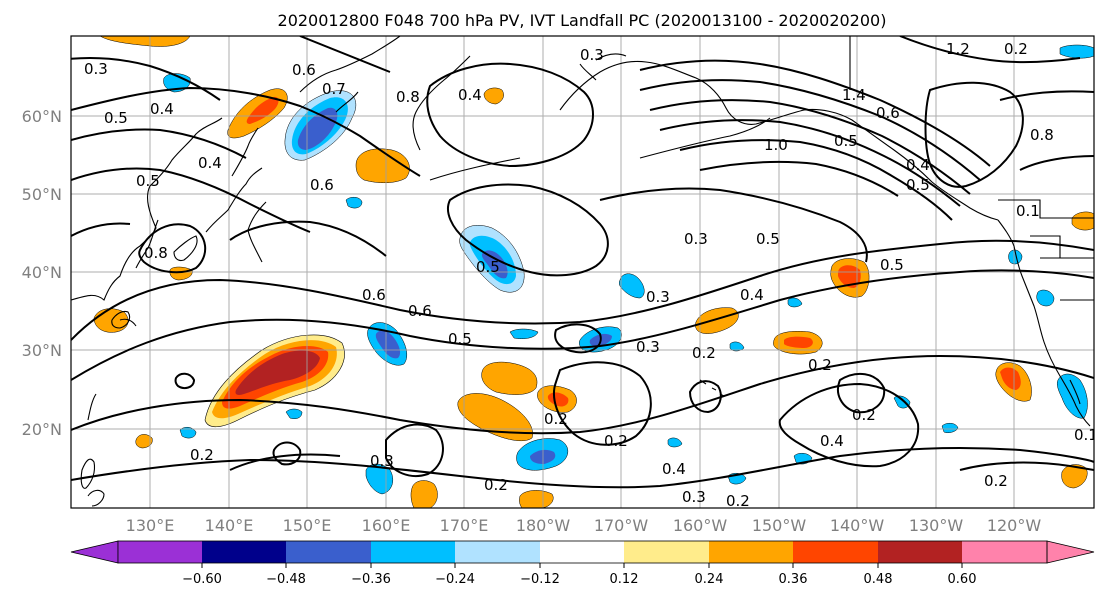 The height and width of the screenshot is (601, 1105). Describe the element at coordinates (455, 579) in the screenshot. I see `colorbar-tick-label: −0.24` at that location.